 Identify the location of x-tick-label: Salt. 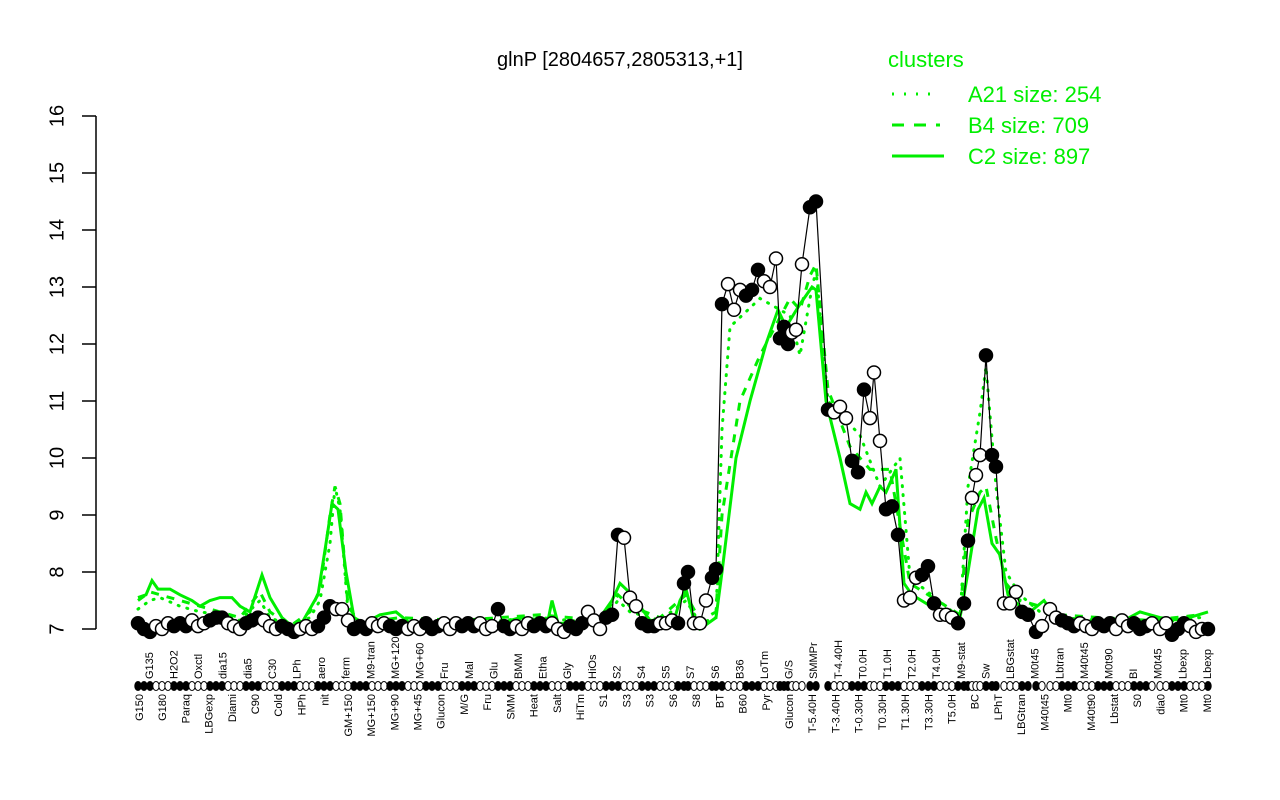
(558, 703).